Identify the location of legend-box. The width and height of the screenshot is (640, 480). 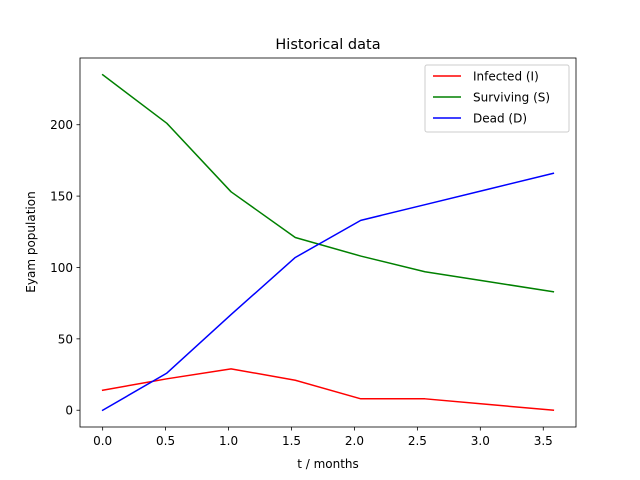
(497, 98).